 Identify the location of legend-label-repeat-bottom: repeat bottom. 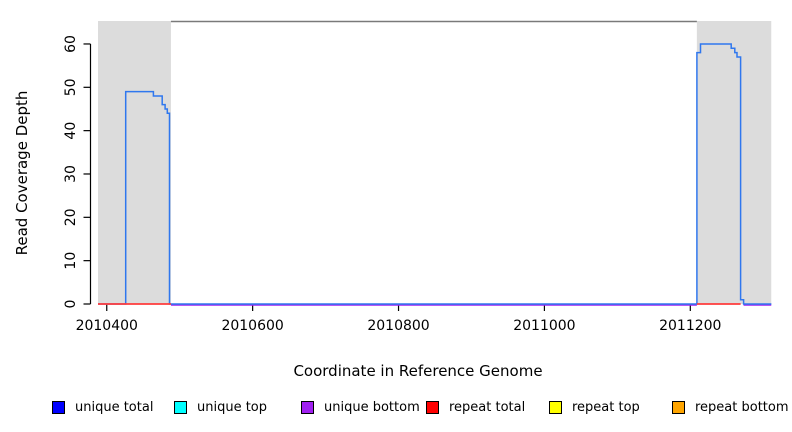
(742, 407).